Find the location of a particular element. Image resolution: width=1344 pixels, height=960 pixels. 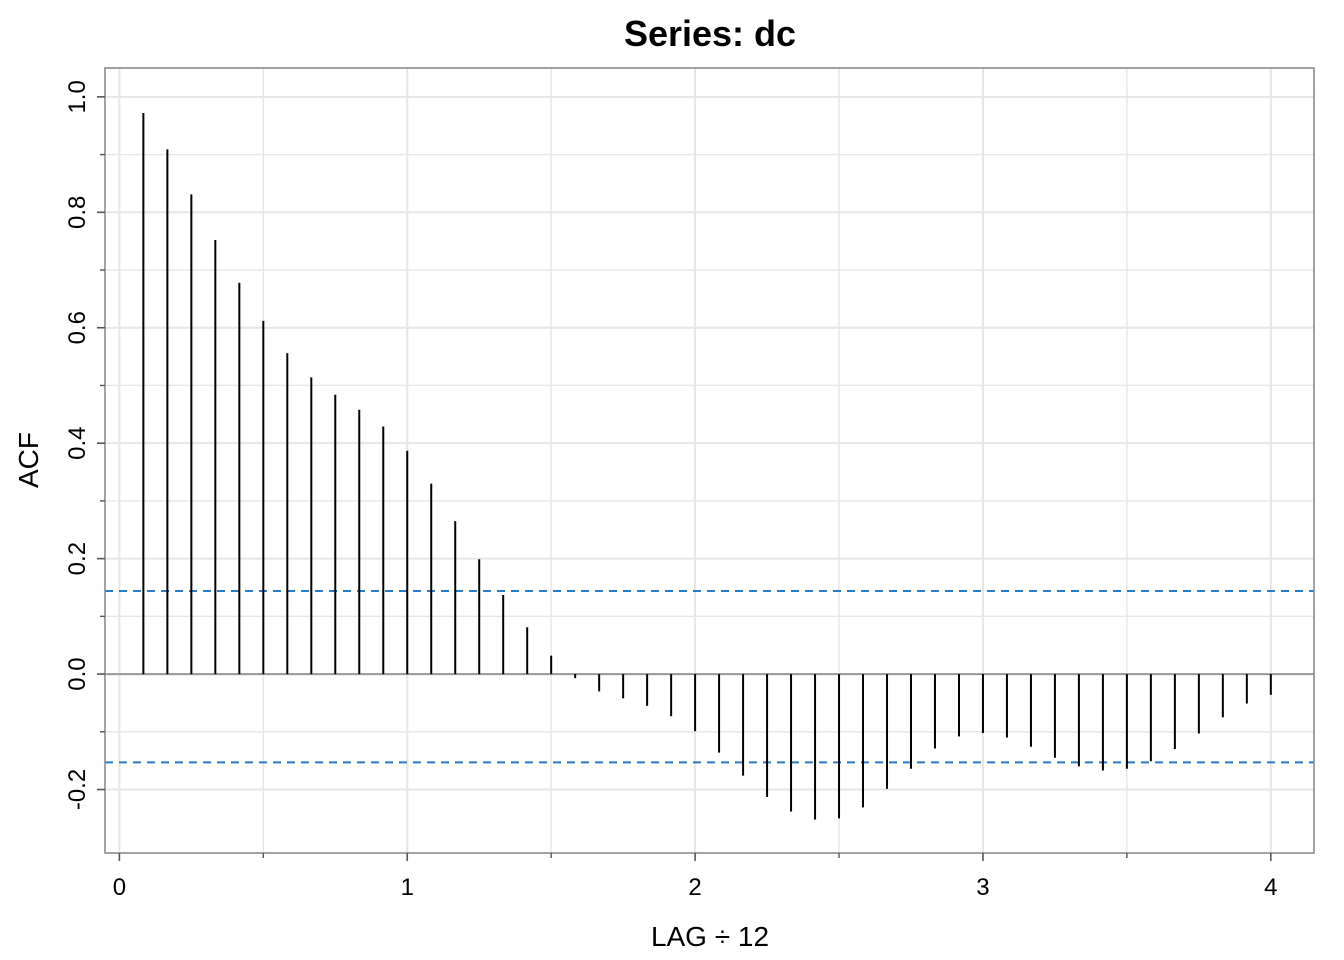

y-tick-label: 0.6 is located at coordinates (77, 327).